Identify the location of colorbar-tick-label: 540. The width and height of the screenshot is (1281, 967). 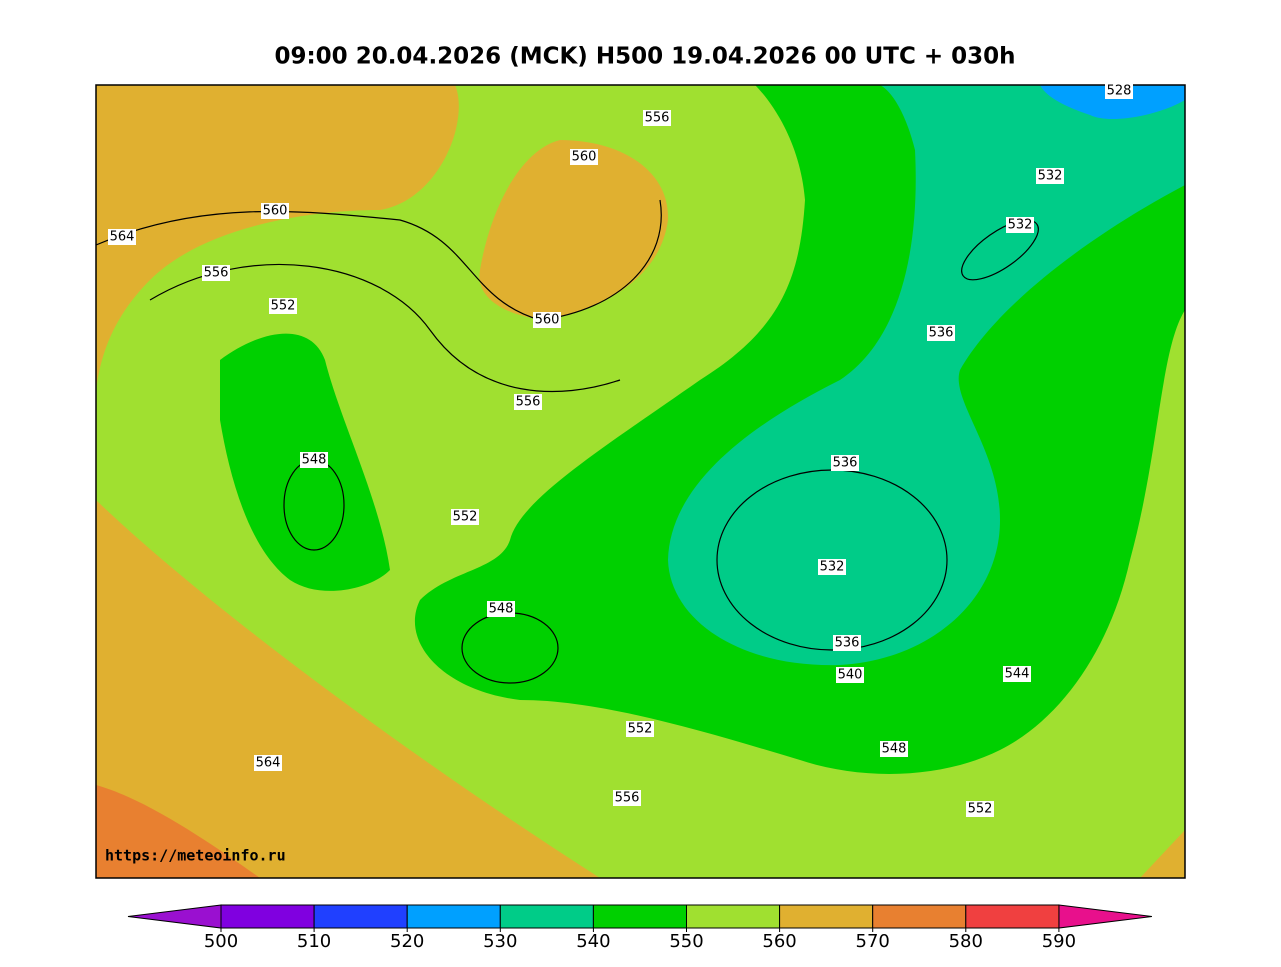
(593, 941).